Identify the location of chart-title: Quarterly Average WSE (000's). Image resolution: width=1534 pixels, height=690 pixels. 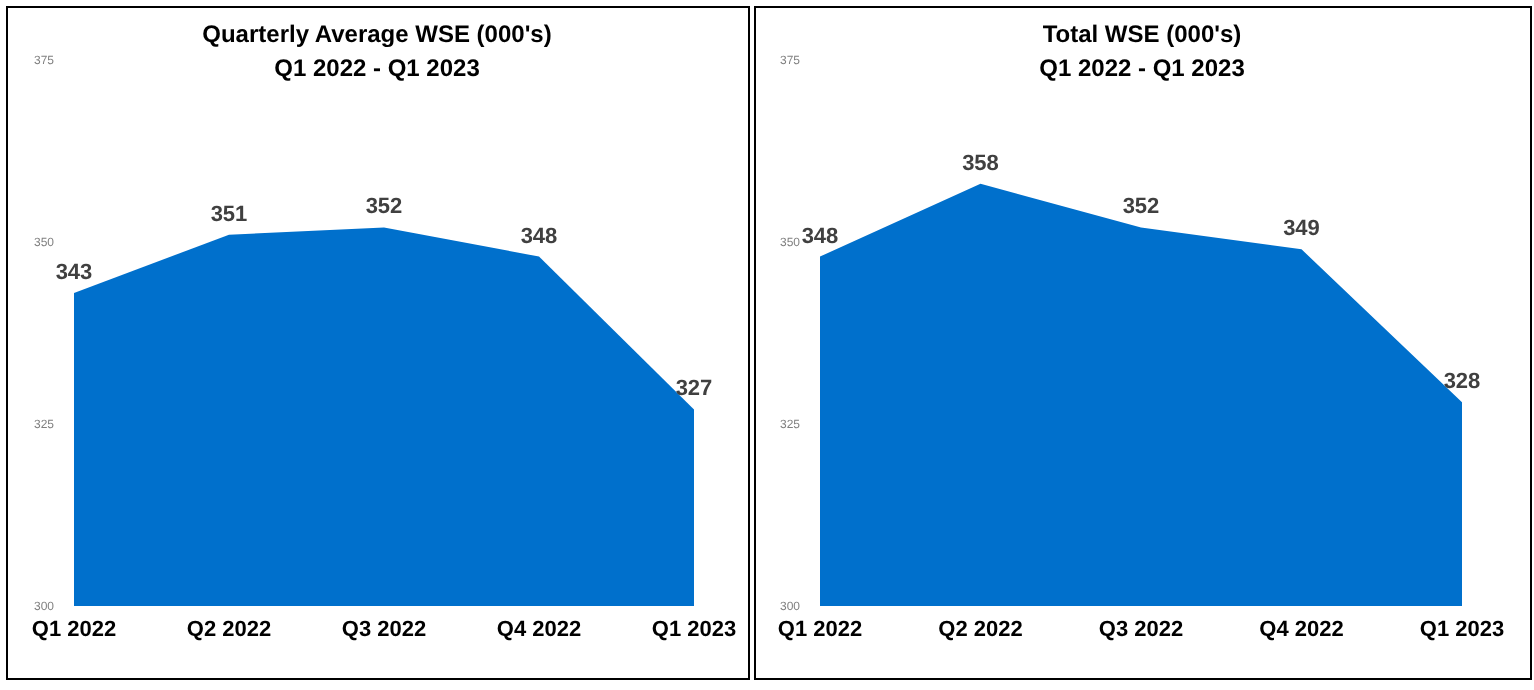
(377, 34).